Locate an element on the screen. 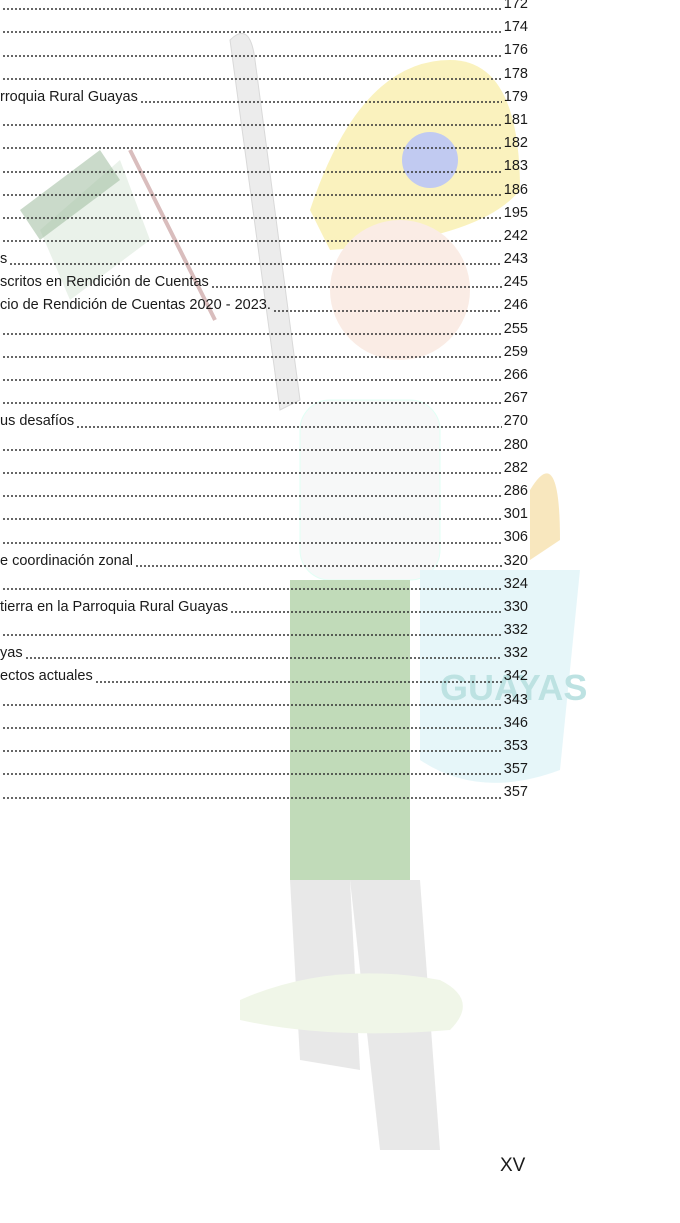  entry-page: 346 is located at coordinates (515, 722).